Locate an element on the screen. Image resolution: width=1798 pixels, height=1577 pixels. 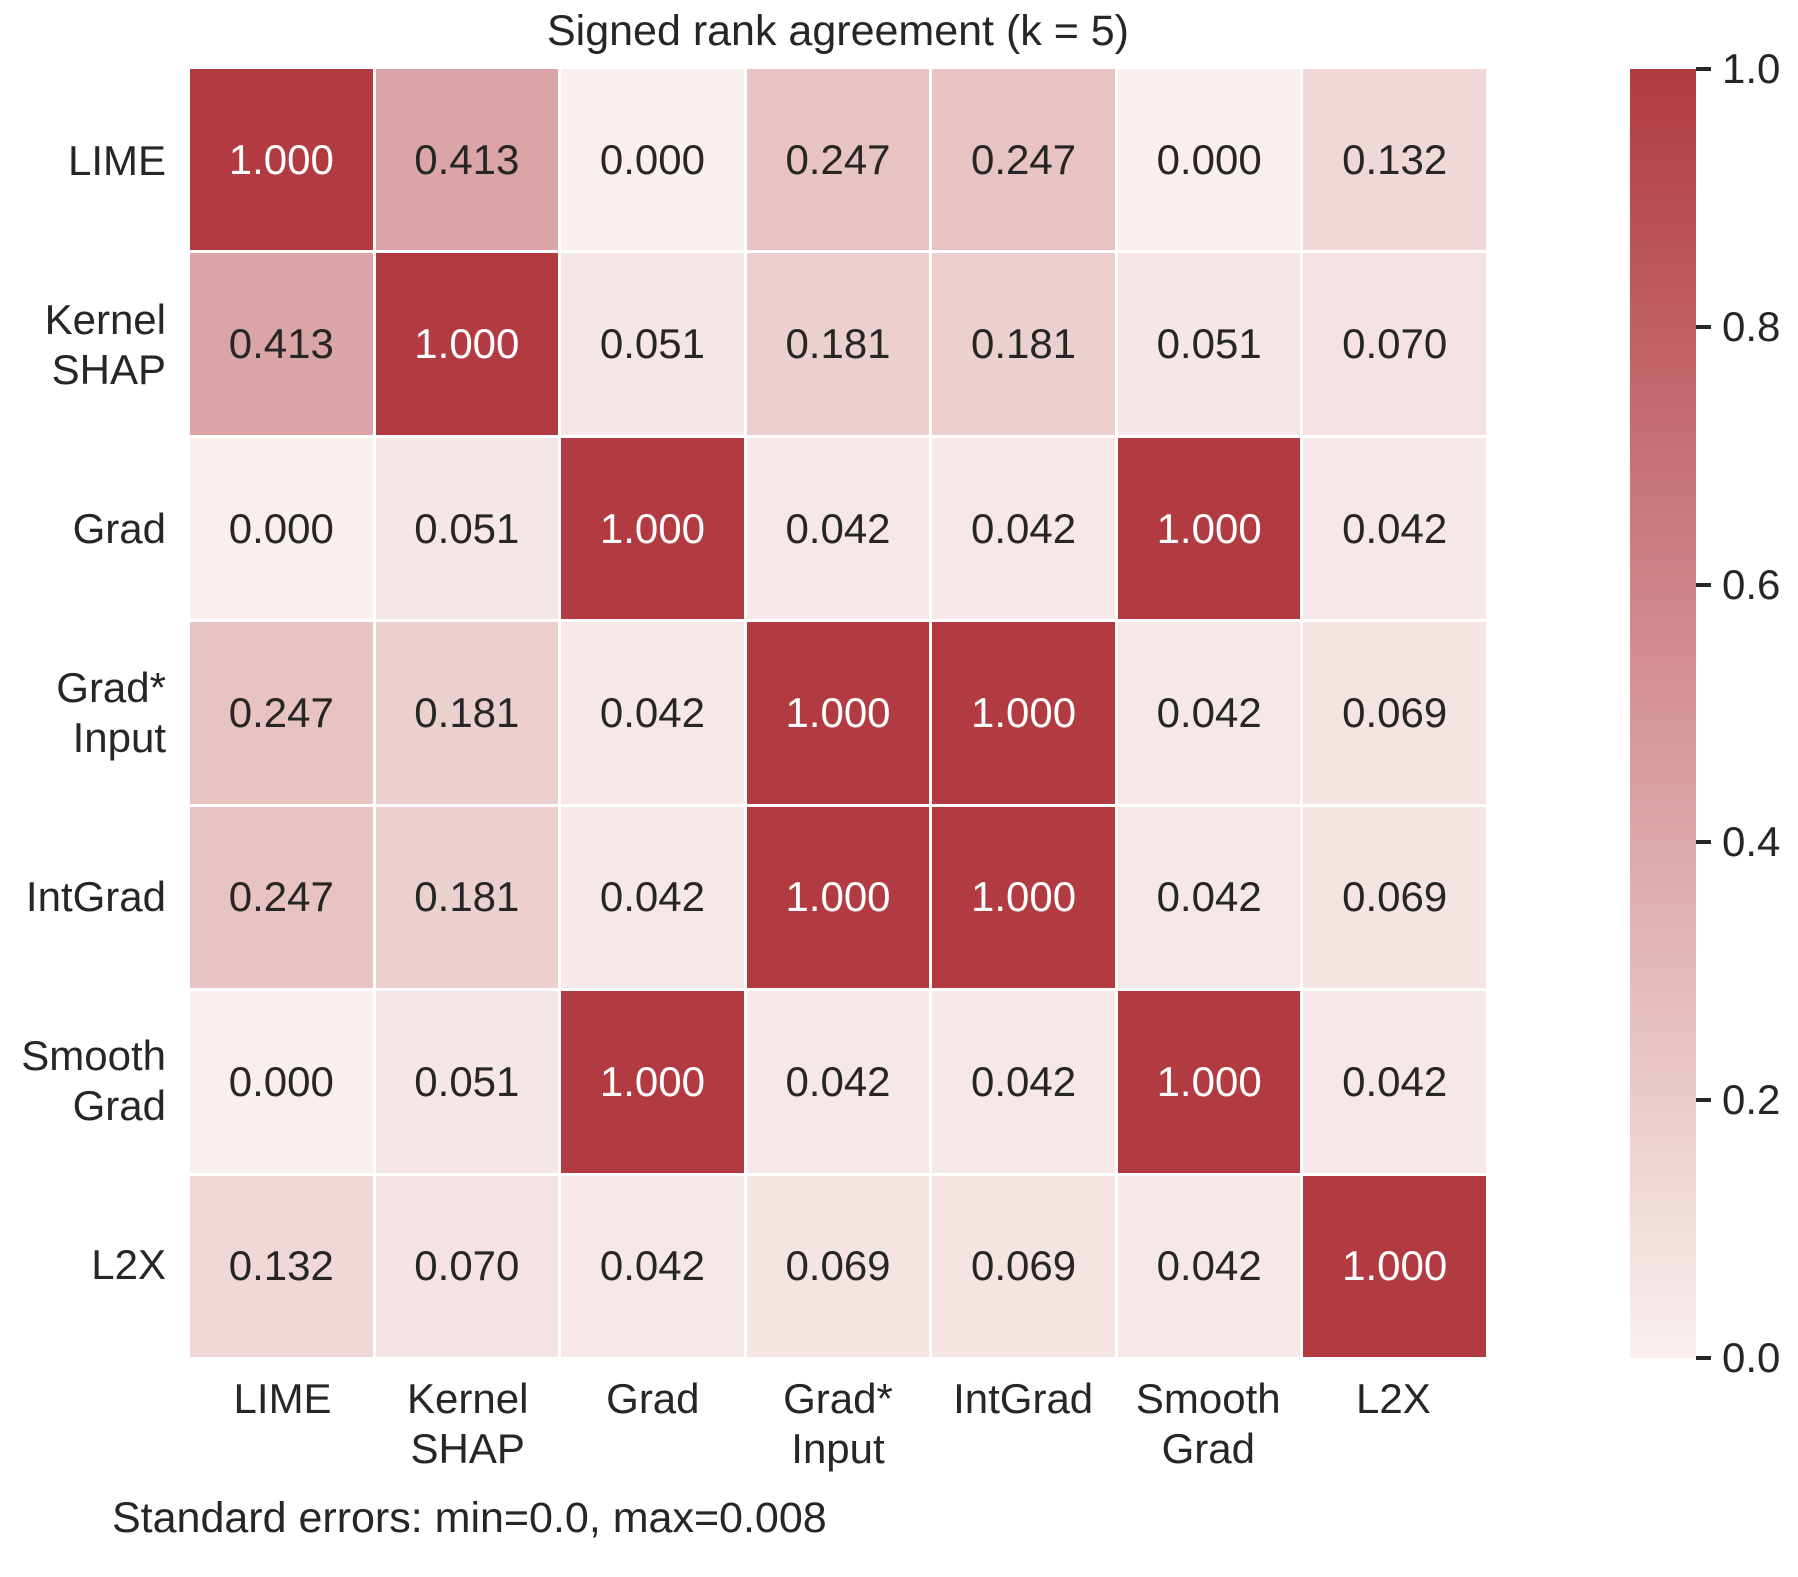
row-label: IntGrad is located at coordinates (95, 896).